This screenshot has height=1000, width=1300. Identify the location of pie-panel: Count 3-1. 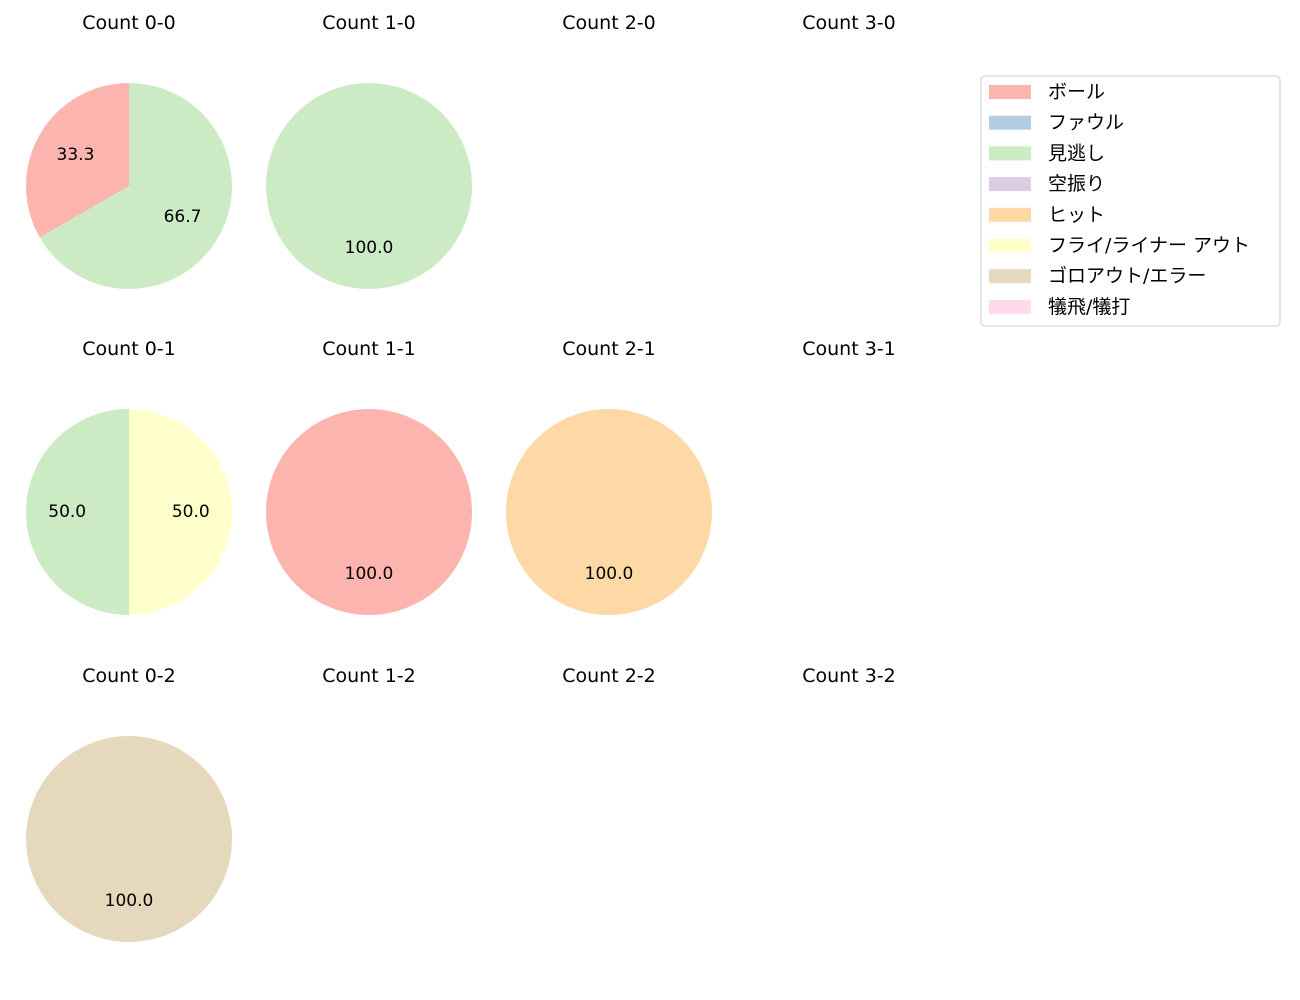
(849, 349).